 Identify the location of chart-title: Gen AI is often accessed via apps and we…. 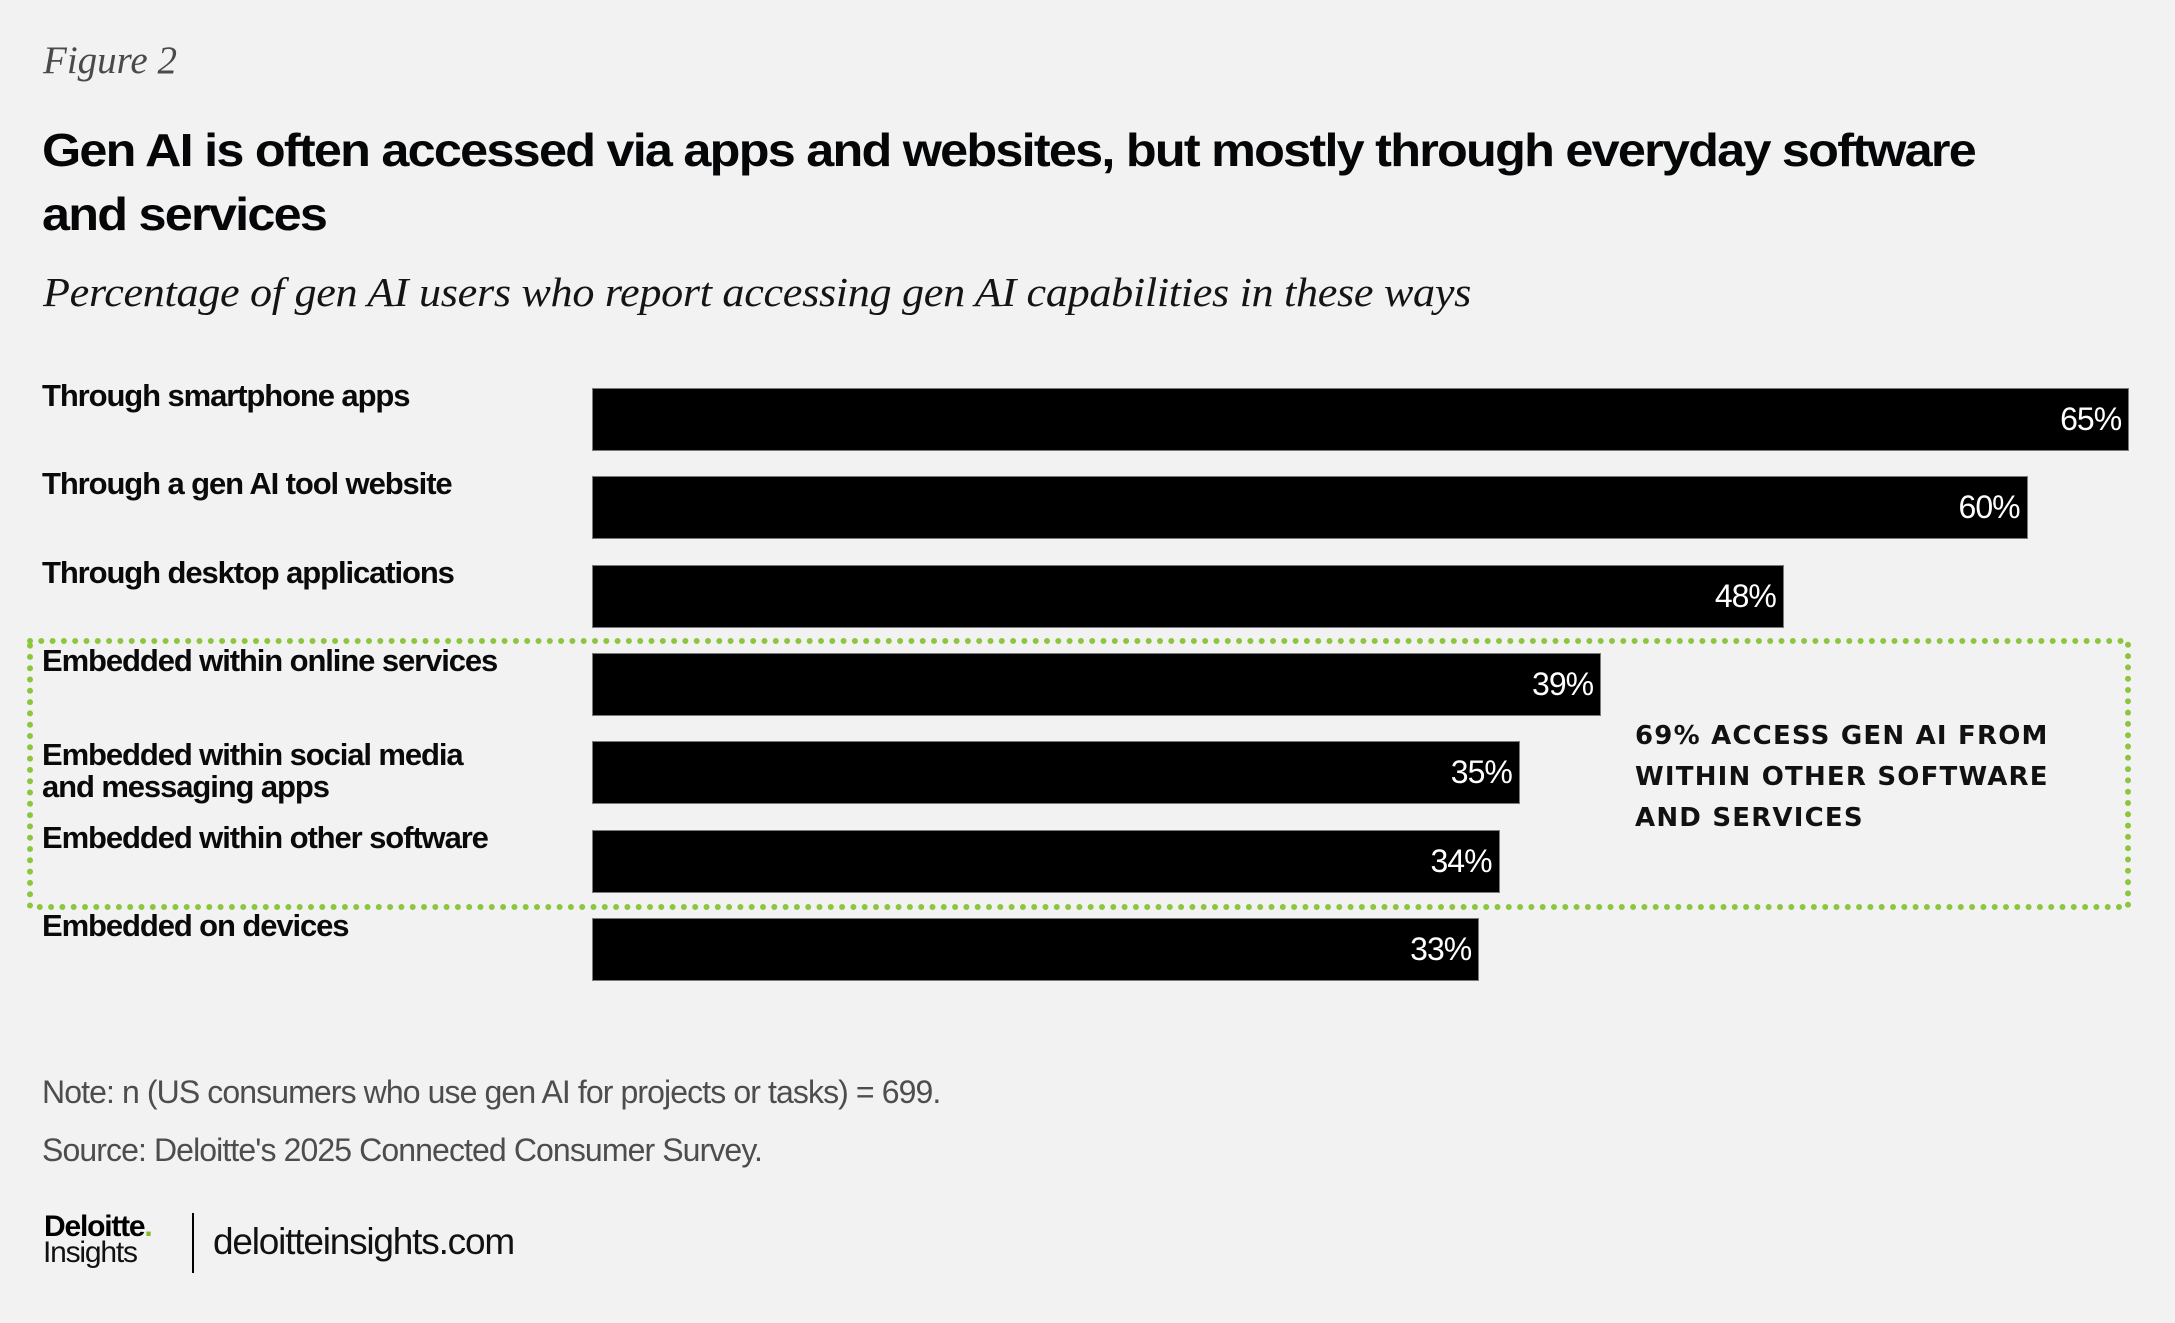
(1009, 182).